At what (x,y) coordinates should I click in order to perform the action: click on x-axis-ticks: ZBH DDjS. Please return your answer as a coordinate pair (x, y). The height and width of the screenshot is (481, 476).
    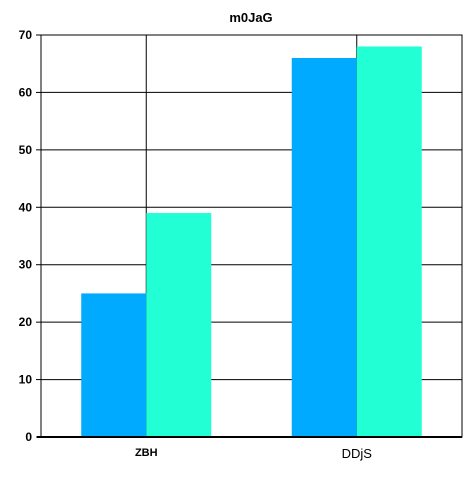
    Looking at the image, I should click on (253, 453).